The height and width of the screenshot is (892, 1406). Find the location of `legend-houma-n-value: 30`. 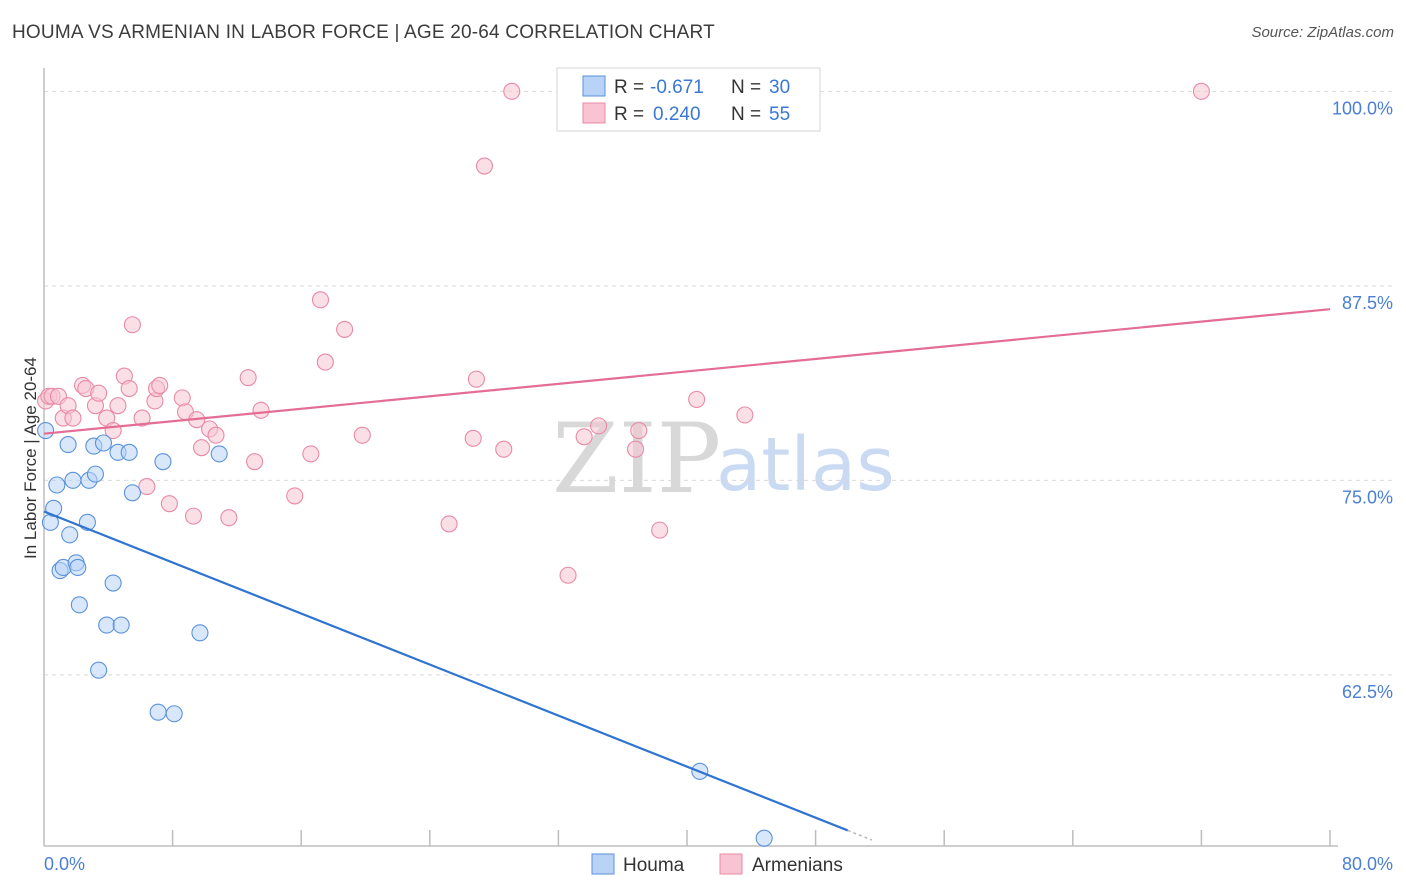

legend-houma-n-value: 30 is located at coordinates (779, 87).